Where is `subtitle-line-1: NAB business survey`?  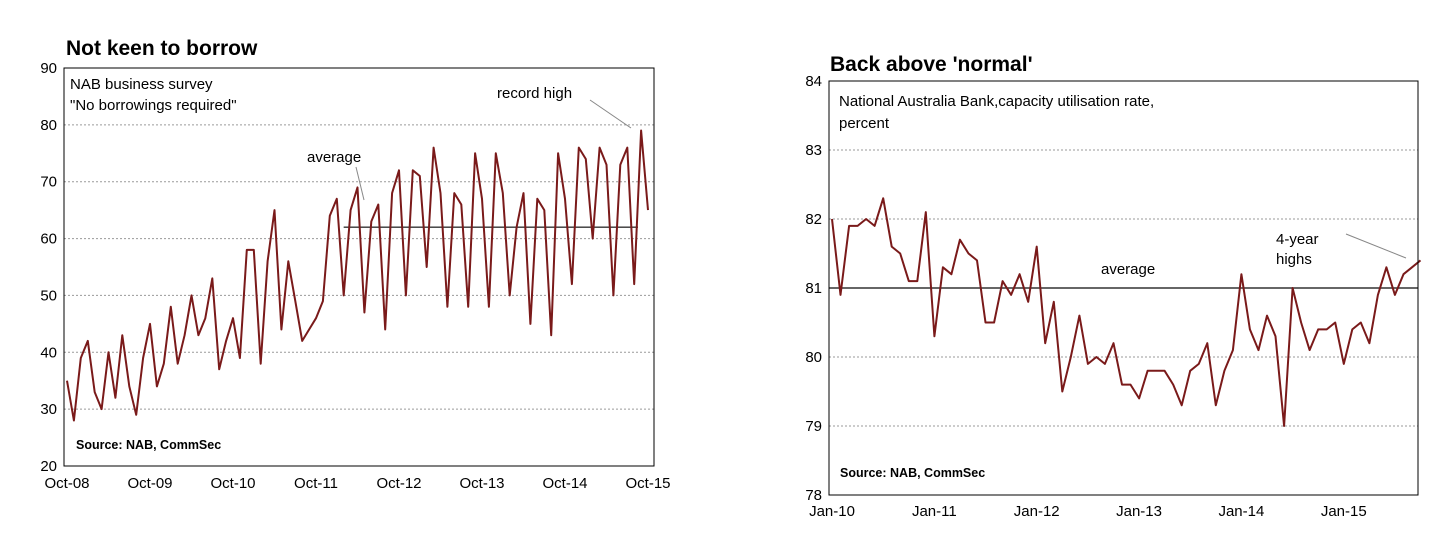 subtitle-line-1: NAB business survey is located at coordinates (141, 84).